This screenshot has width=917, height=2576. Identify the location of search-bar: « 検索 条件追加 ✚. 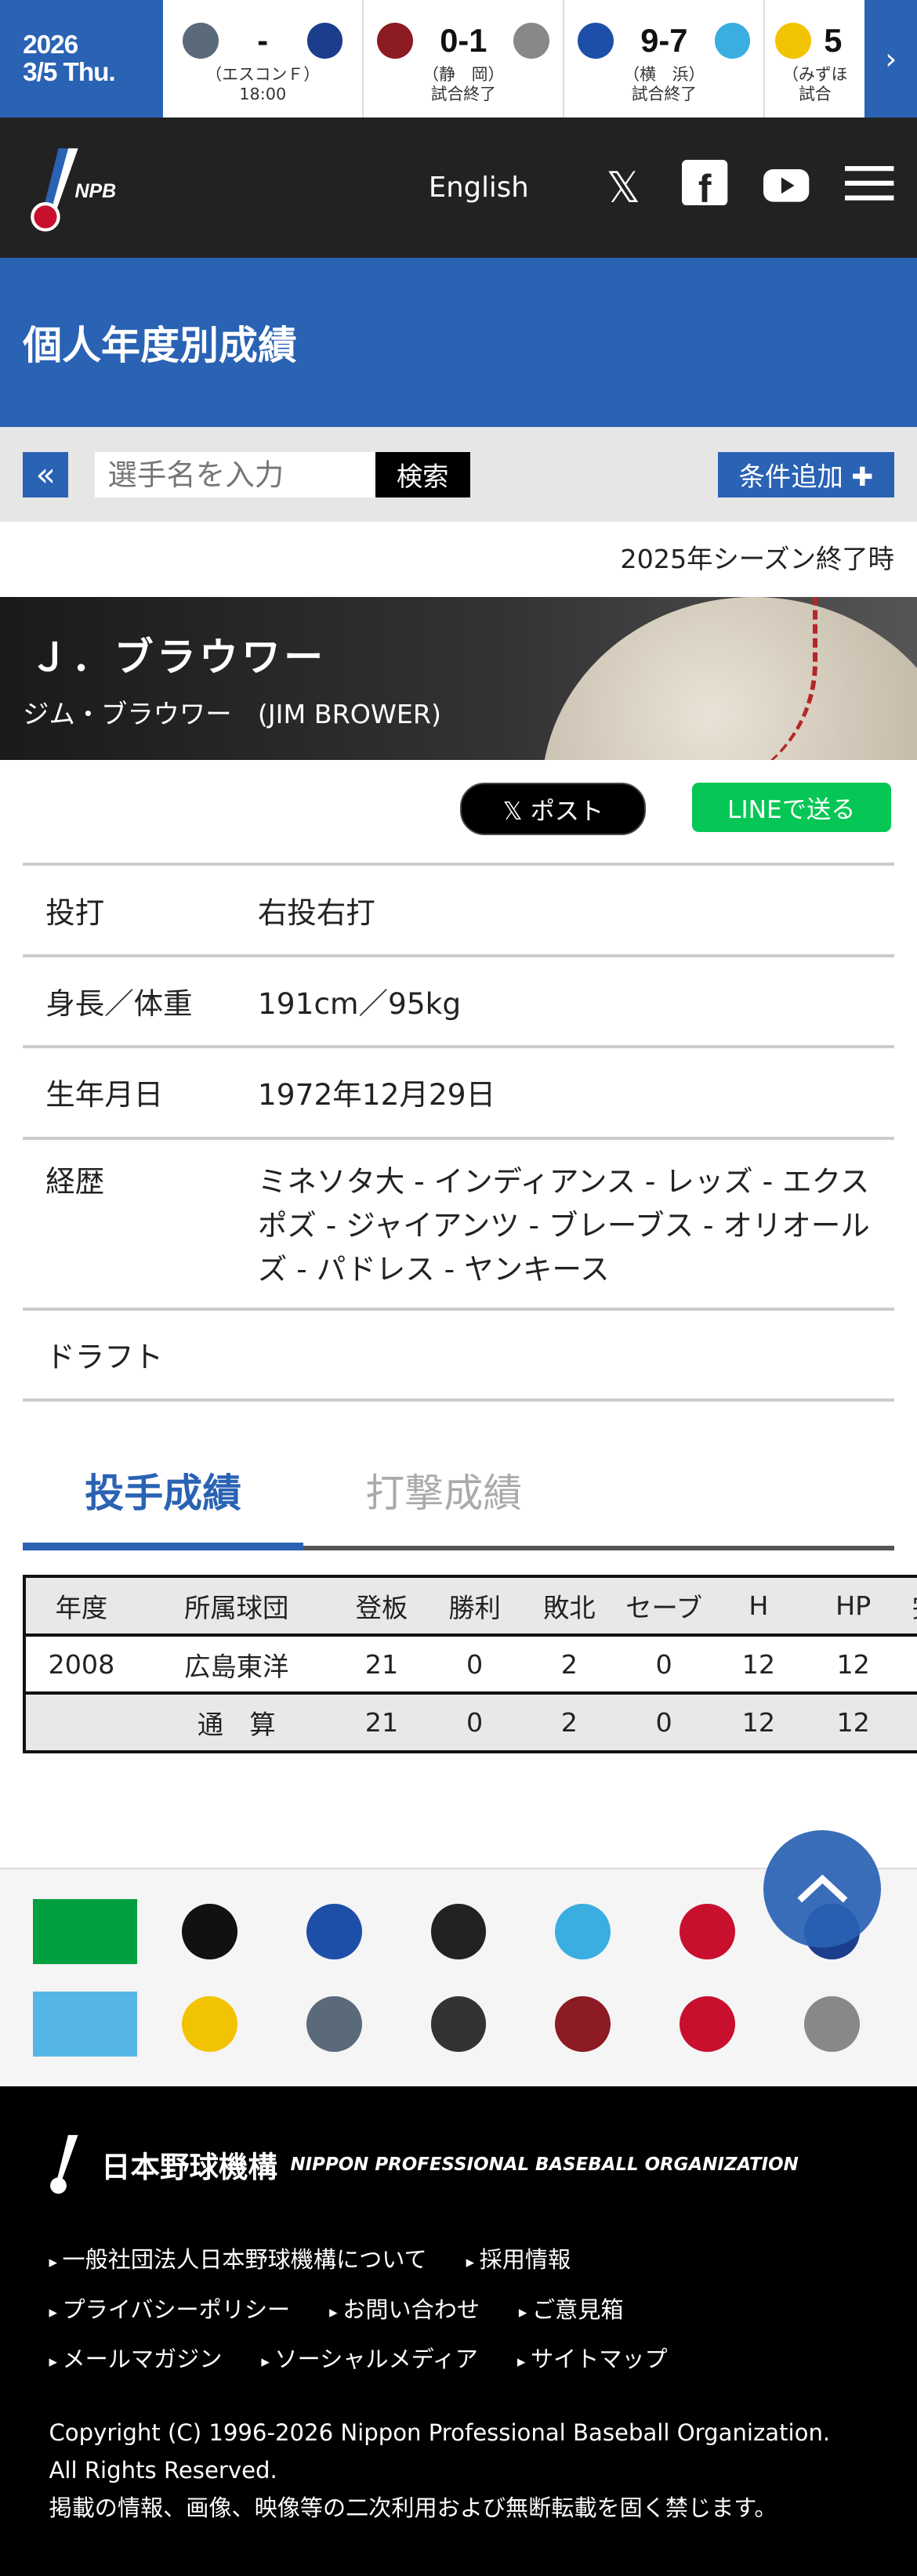
(458, 475).